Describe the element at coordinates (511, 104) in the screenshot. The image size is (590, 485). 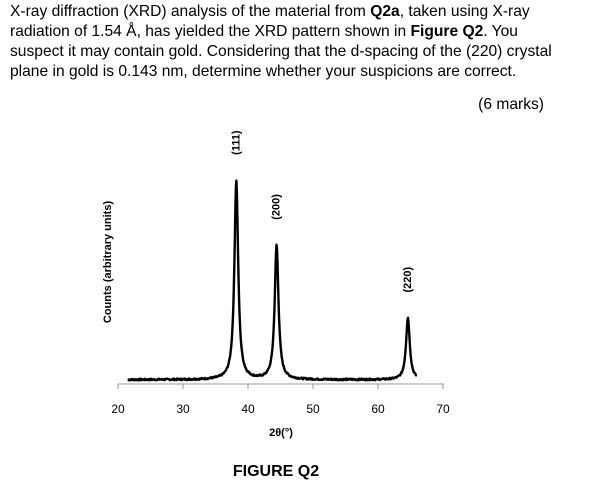
I see `marks-label: (6 marks)` at that location.